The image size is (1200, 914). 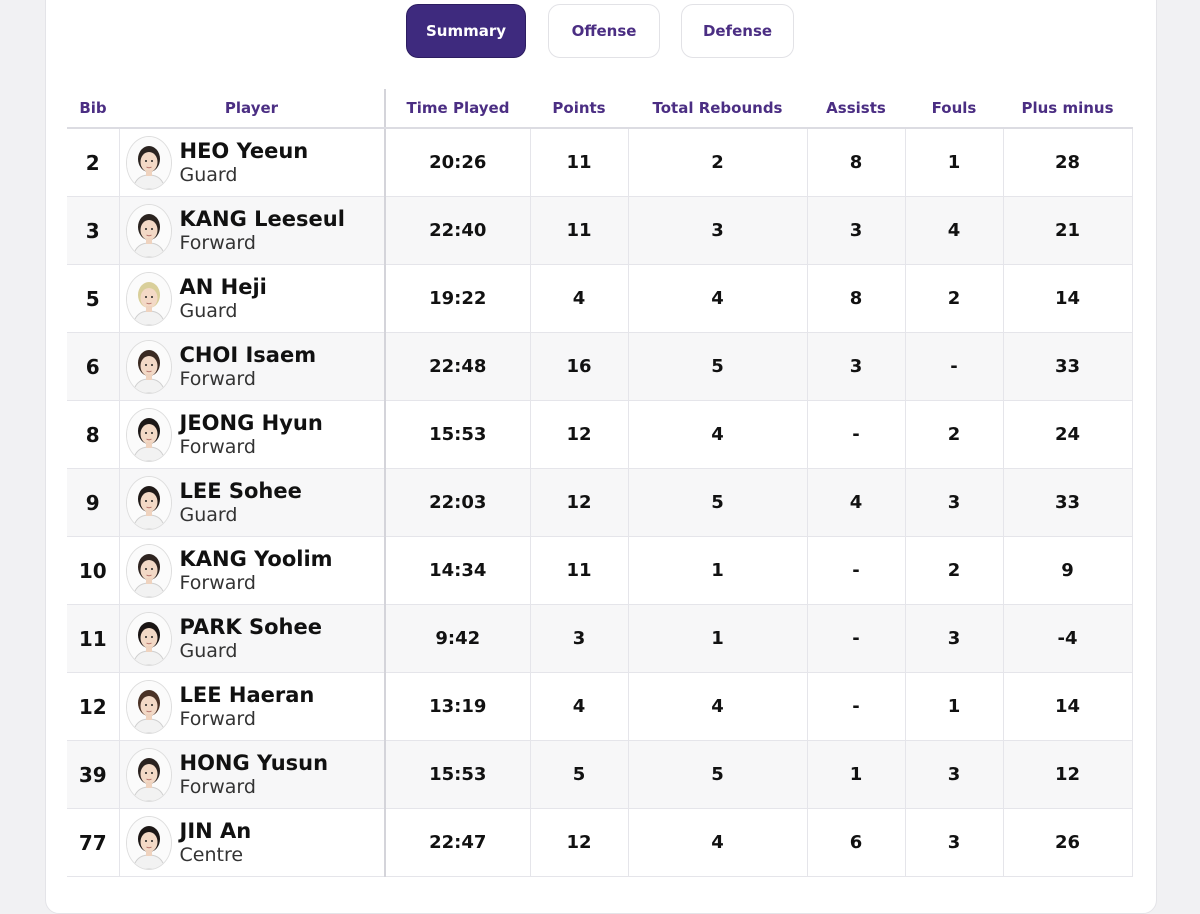 What do you see at coordinates (718, 162) in the screenshot?
I see `cell-total-rebounds: 2` at bounding box center [718, 162].